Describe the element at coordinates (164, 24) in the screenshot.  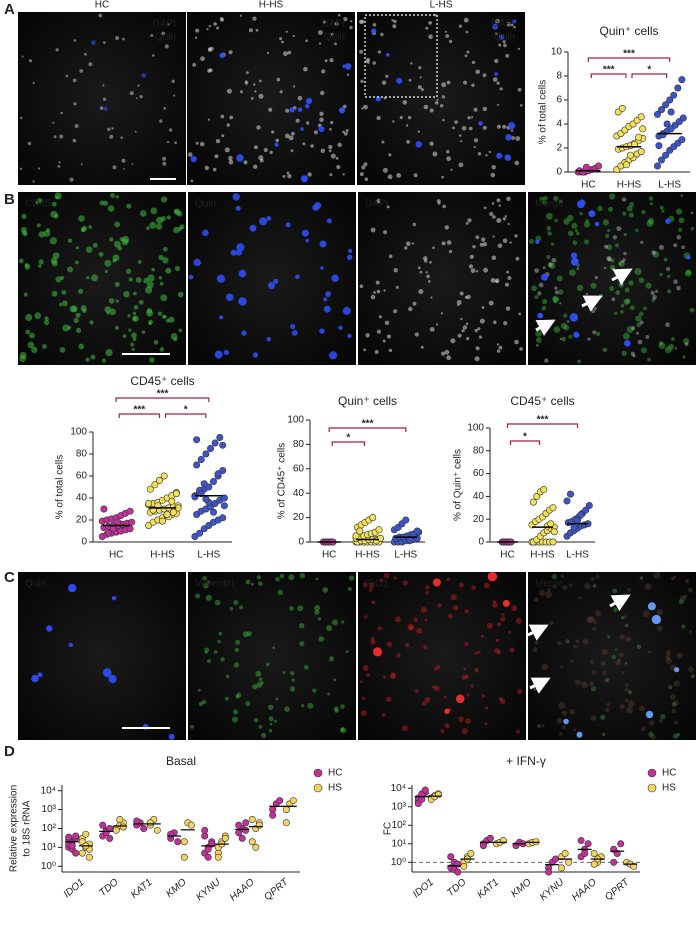
I see `channel-label: DAPI` at that location.